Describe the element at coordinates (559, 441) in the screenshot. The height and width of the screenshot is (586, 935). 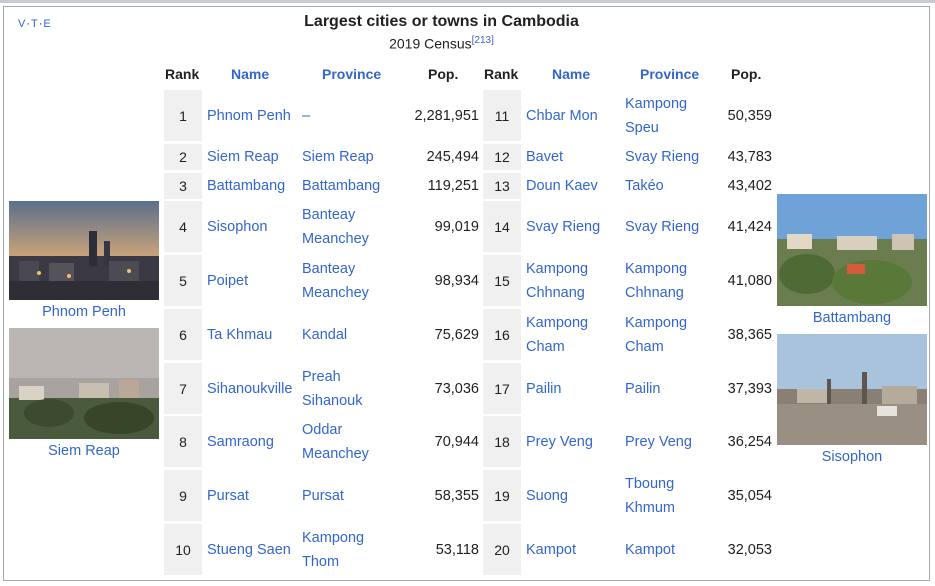
I see `city-name-link: Prey Veng` at that location.